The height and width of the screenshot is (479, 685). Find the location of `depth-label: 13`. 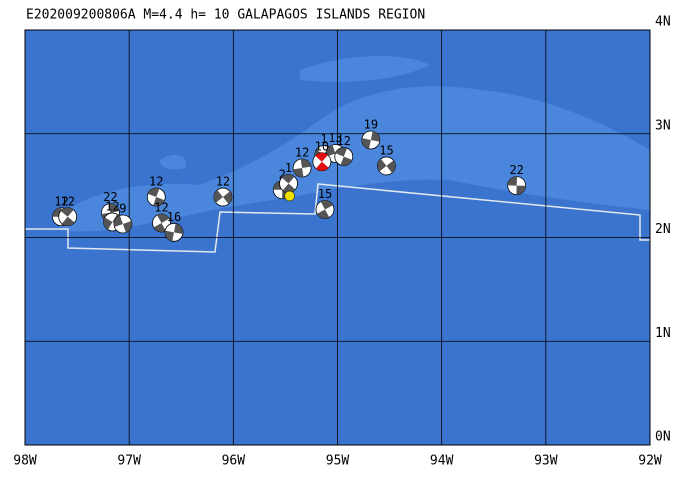

depth-label: 13 is located at coordinates (335, 138).